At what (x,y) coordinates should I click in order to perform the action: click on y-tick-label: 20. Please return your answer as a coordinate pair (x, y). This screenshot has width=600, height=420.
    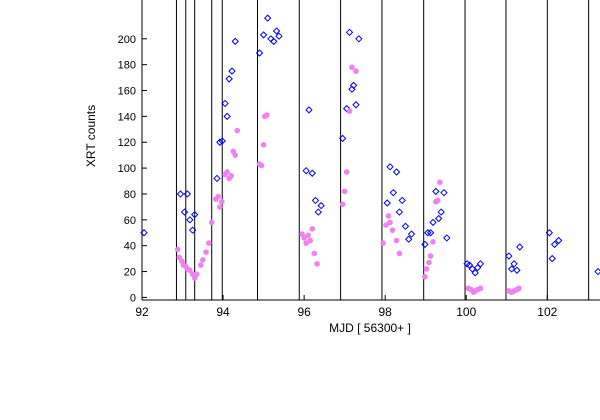
    Looking at the image, I should click on (130, 273).